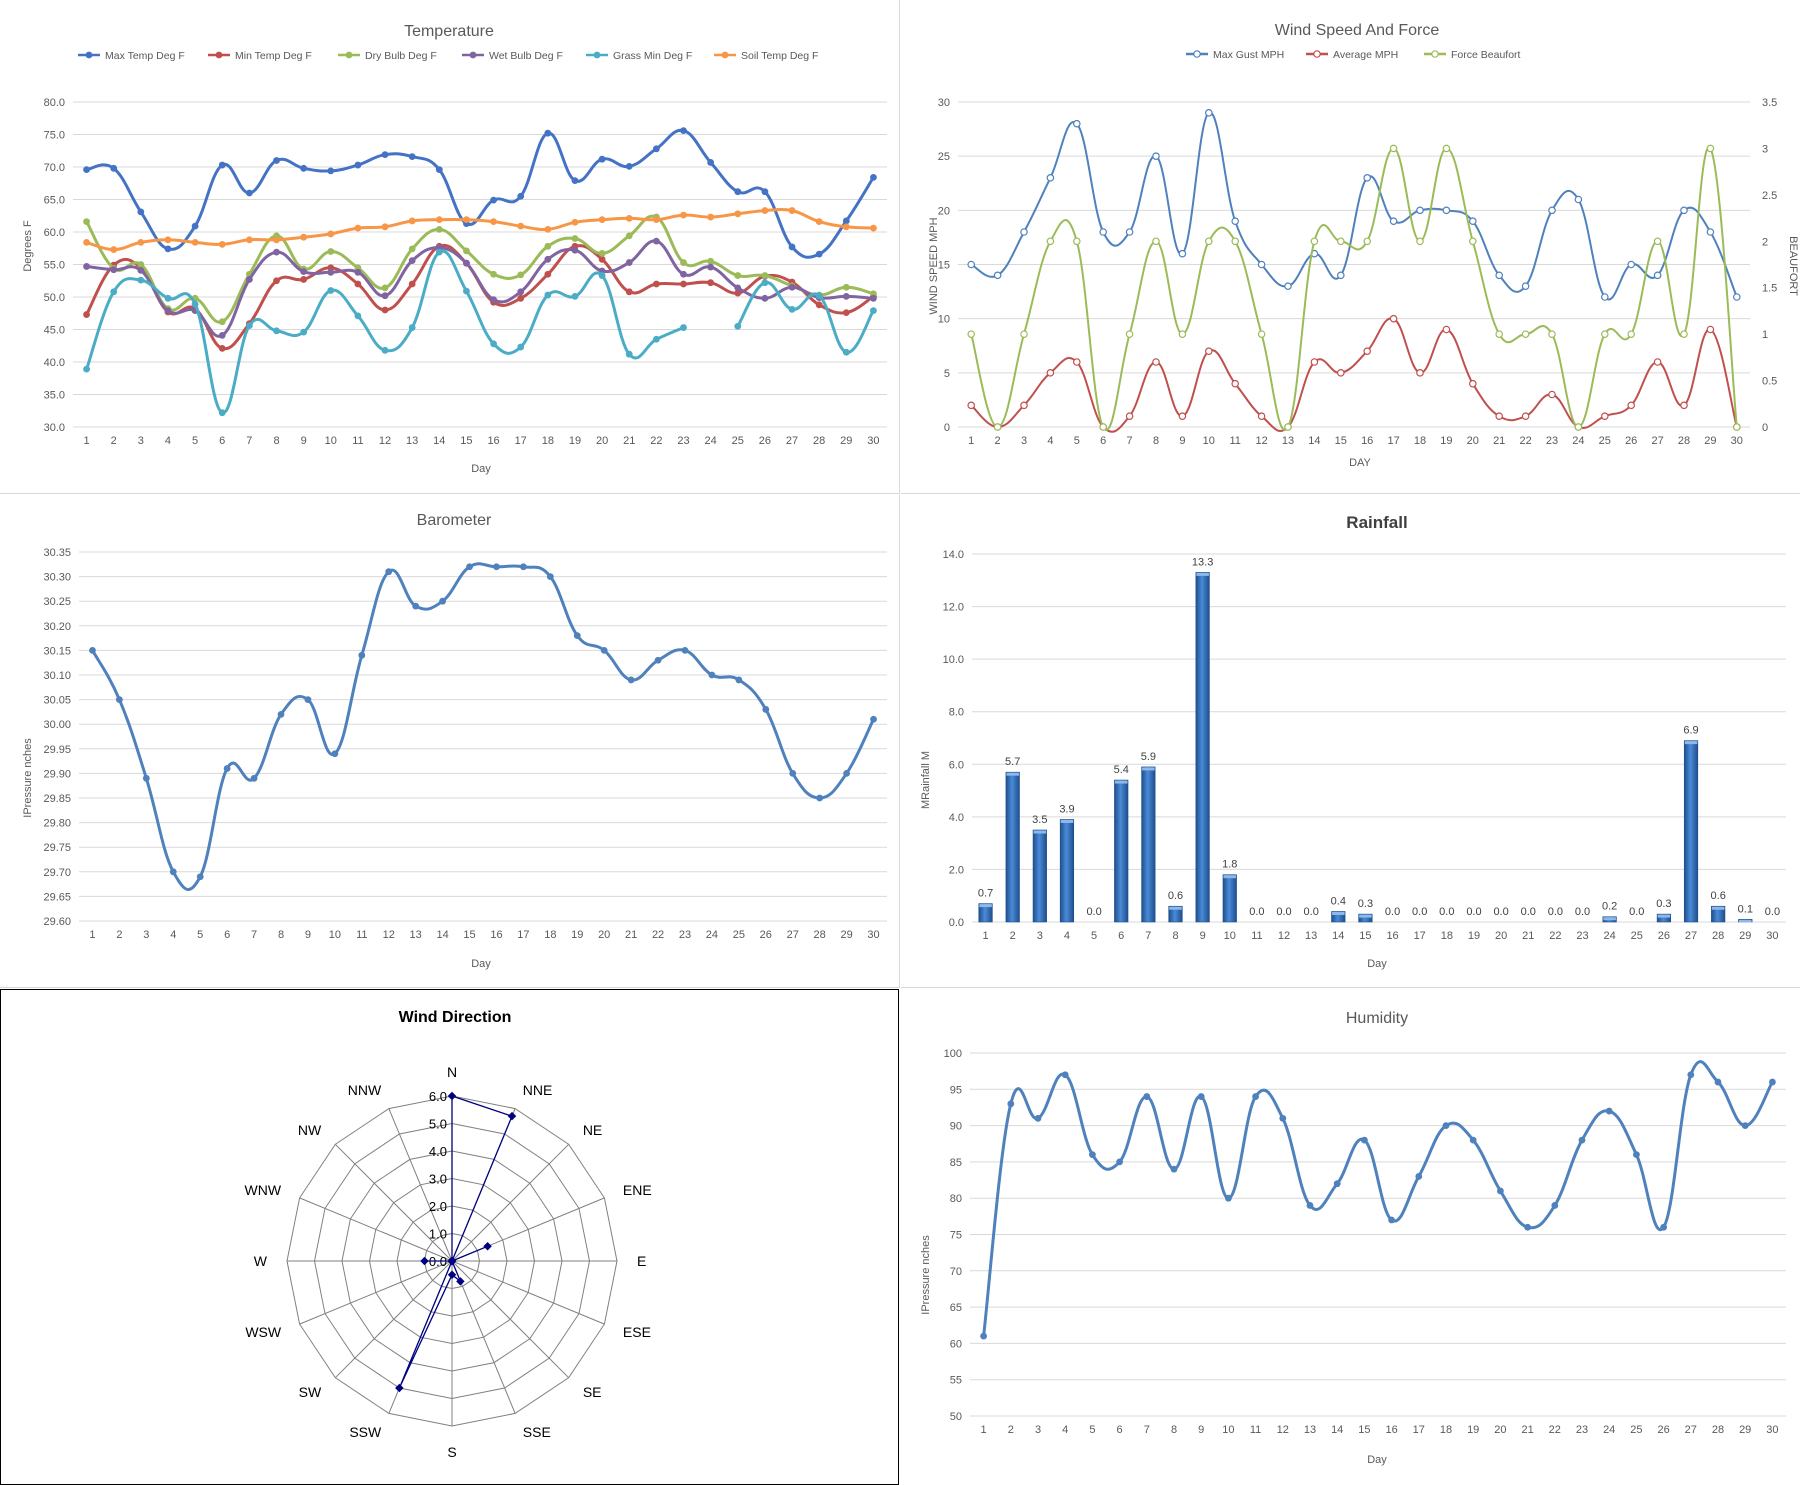 The height and width of the screenshot is (1485, 1800). Describe the element at coordinates (956, 870) in the screenshot. I see `y-tick-label: 2.0` at that location.